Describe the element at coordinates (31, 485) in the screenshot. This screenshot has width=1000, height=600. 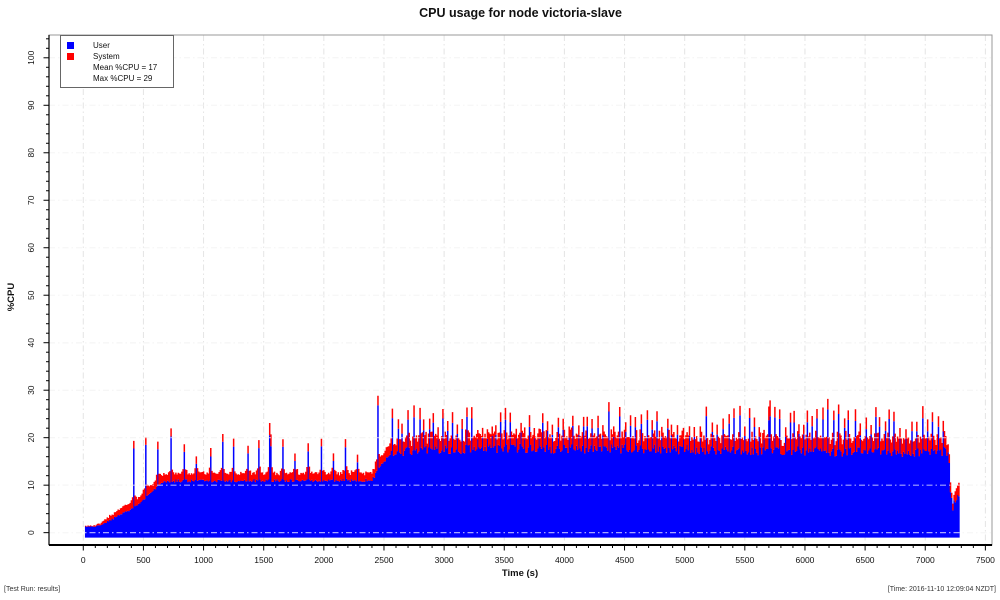
I see `svg-text: 10` at that location.